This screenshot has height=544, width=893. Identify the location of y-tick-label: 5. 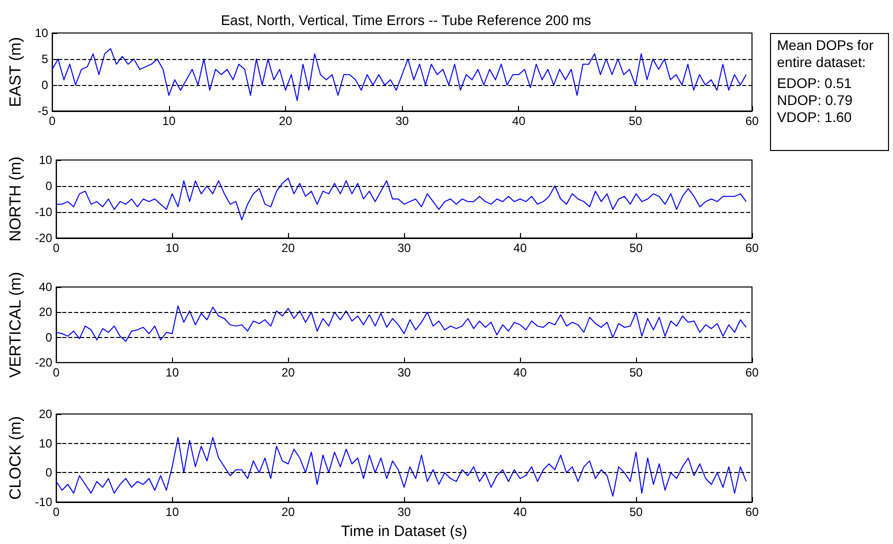
(45, 59).